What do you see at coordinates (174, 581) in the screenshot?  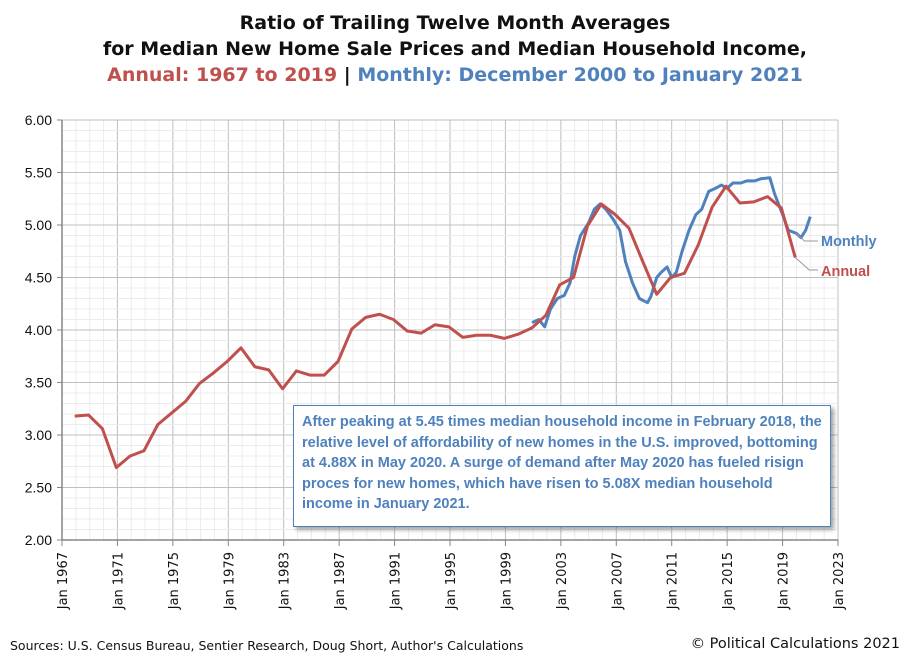 I see `x-tick-label: Jan 1975` at bounding box center [174, 581].